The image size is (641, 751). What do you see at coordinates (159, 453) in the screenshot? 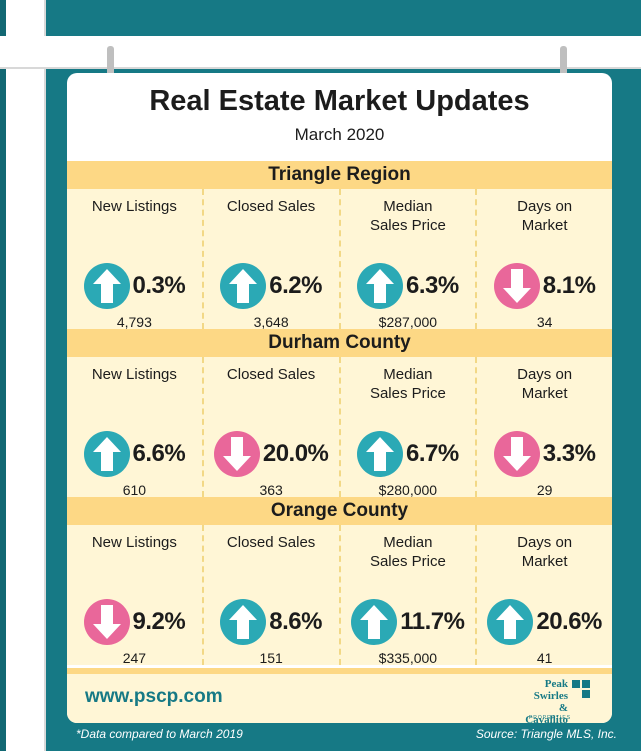
I see `metric-percent: 6.6%` at bounding box center [159, 453].